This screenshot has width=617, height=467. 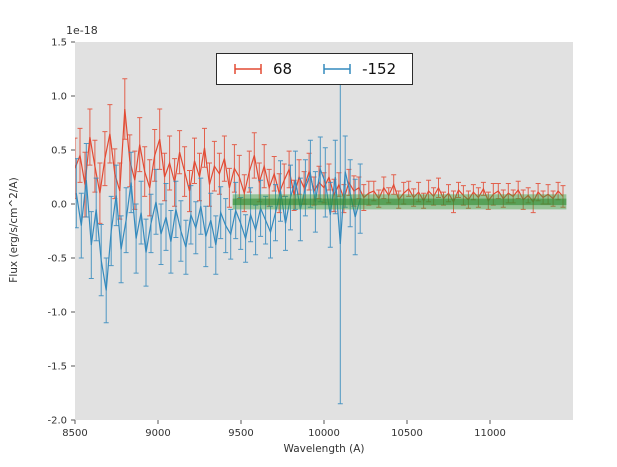 What do you see at coordinates (57, 313) in the screenshot?
I see `y-tick-label: -1.0` at bounding box center [57, 313].